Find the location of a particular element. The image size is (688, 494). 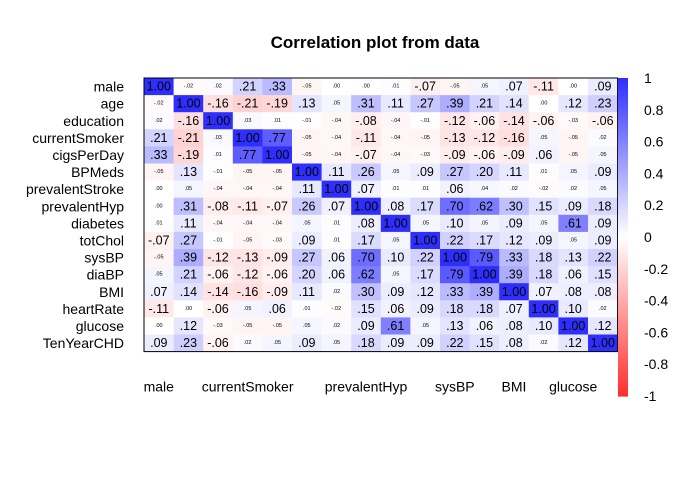

cell-value-label: .23 is located at coordinates (188, 343).